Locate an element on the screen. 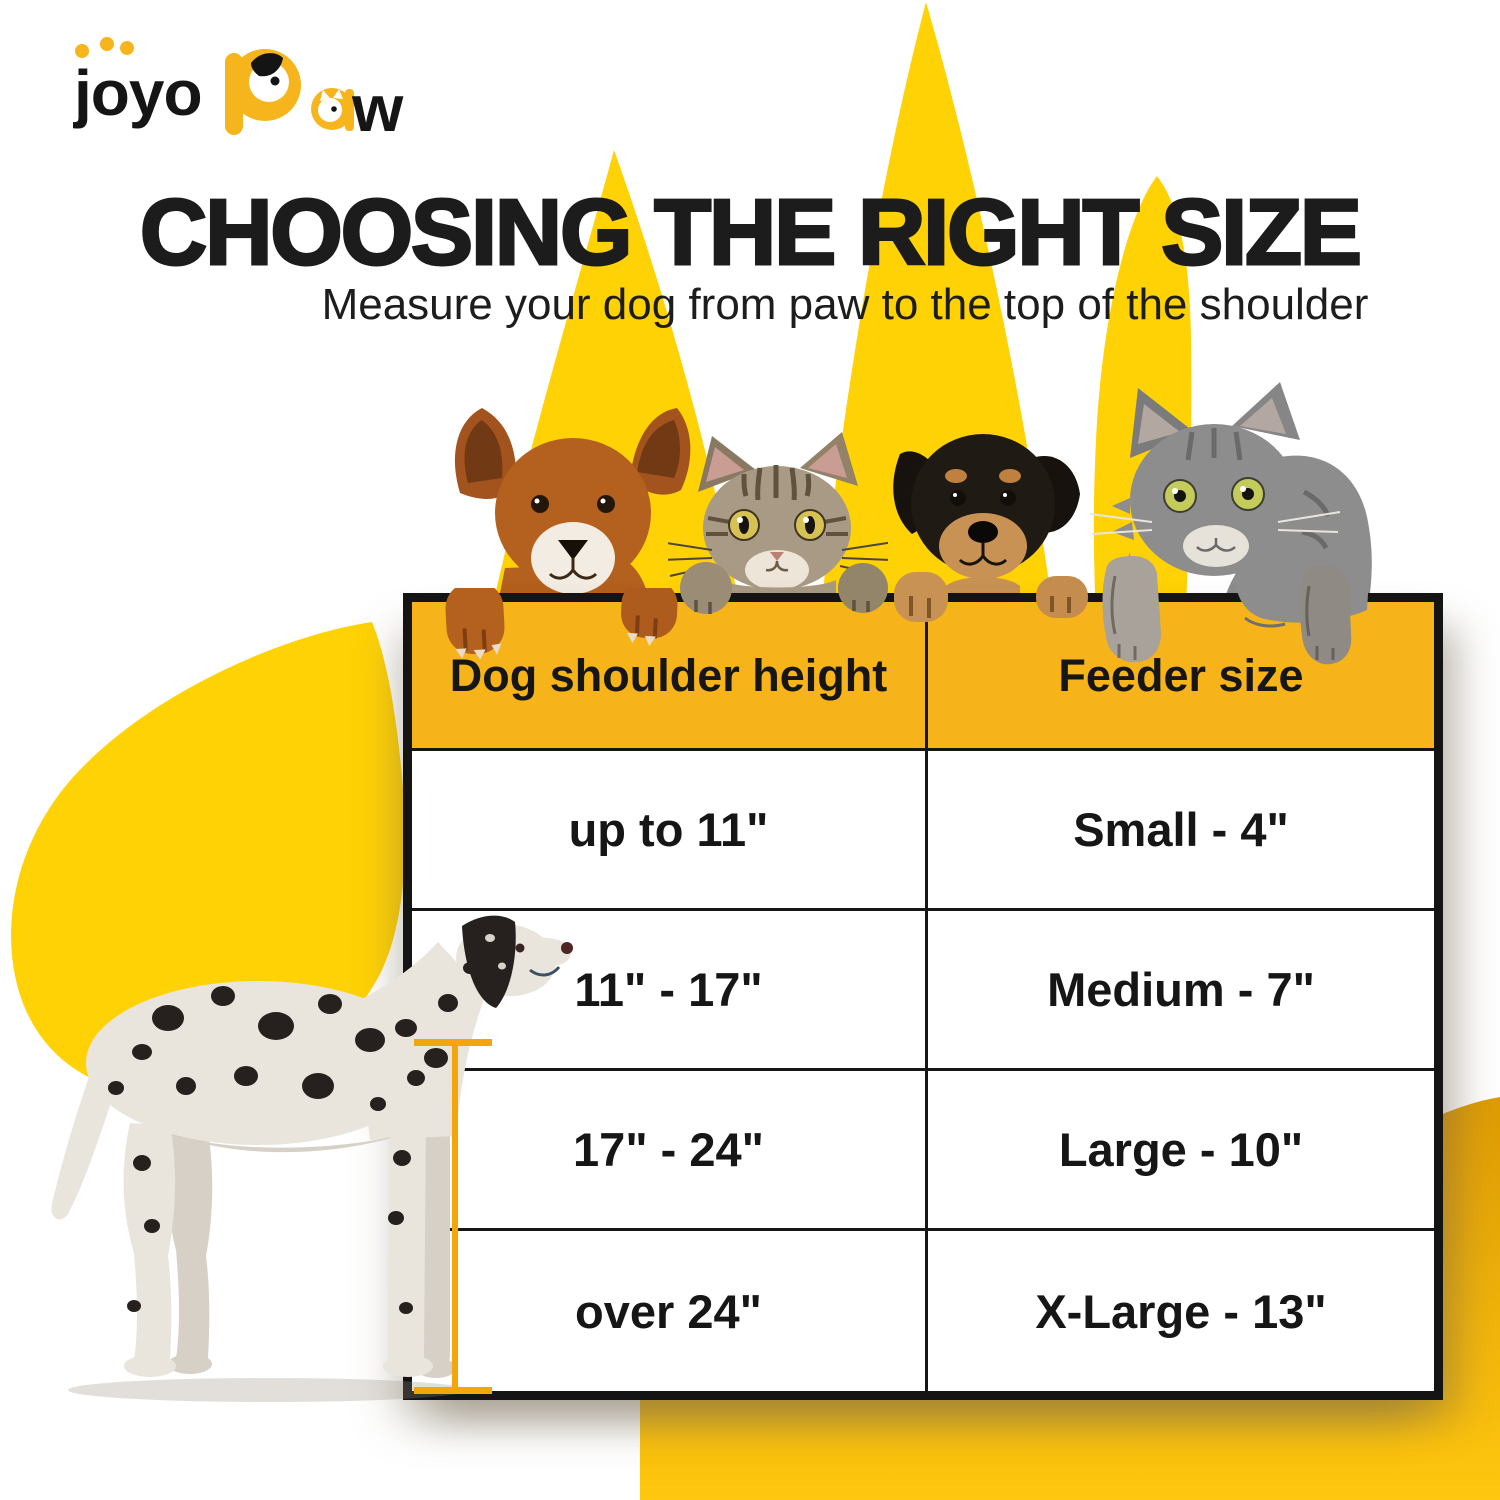  tabby-cat-photo is located at coordinates (778, 513).